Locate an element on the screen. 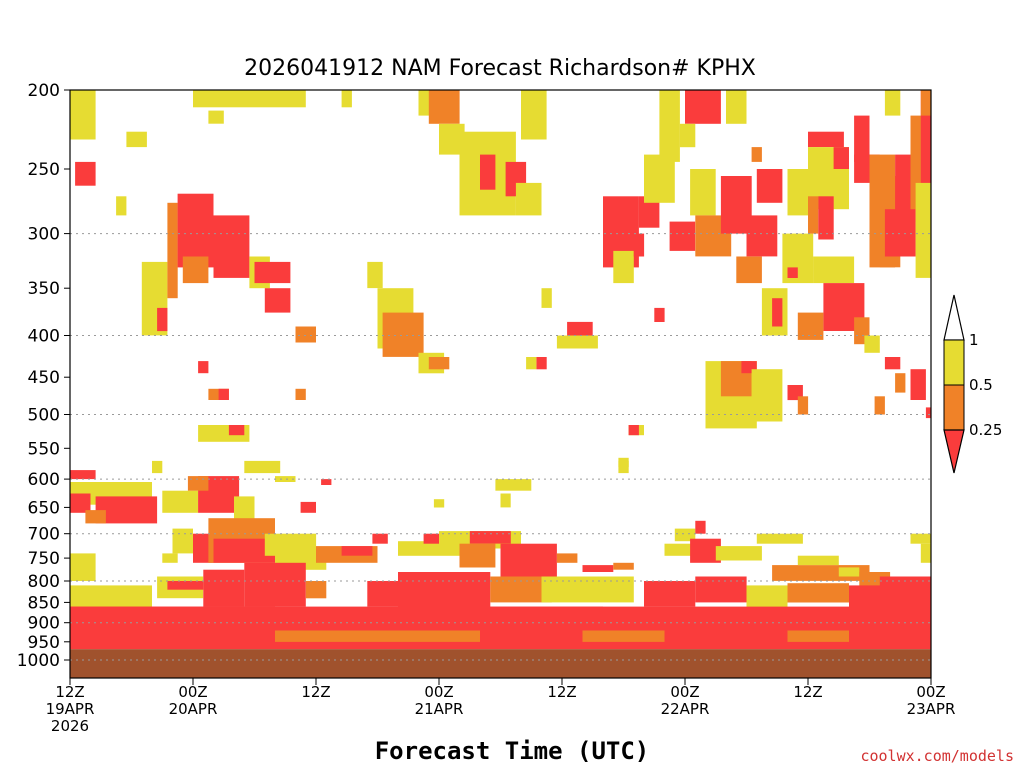 The image size is (1024, 768). y-tick-label-300: 300 is located at coordinates (44, 235).